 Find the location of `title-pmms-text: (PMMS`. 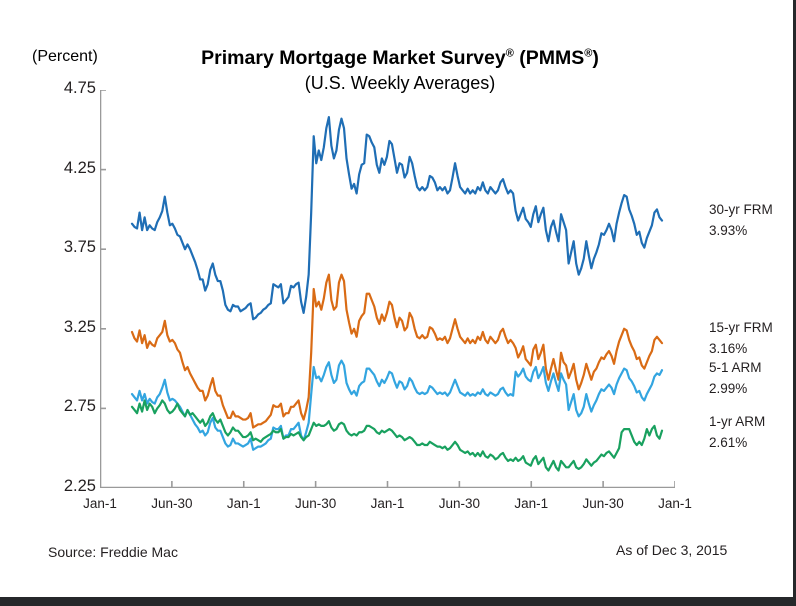

title-pmms-text: (PMMS is located at coordinates (549, 58).